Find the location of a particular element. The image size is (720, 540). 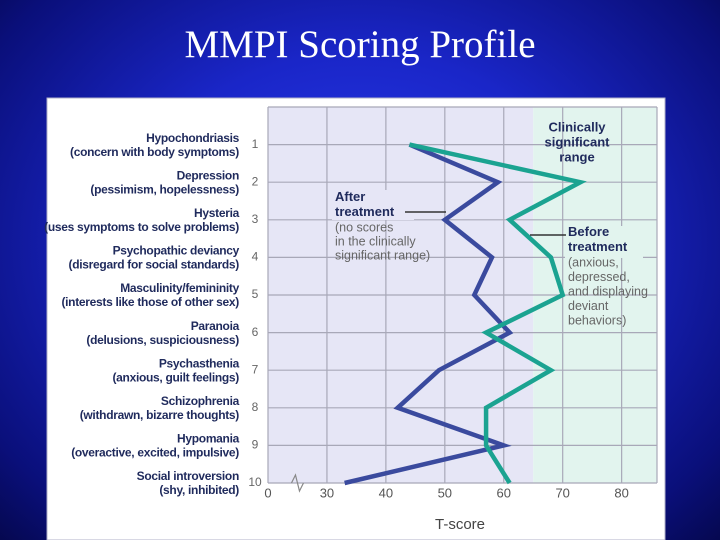

x-axis-label: T-score is located at coordinates (460, 524).